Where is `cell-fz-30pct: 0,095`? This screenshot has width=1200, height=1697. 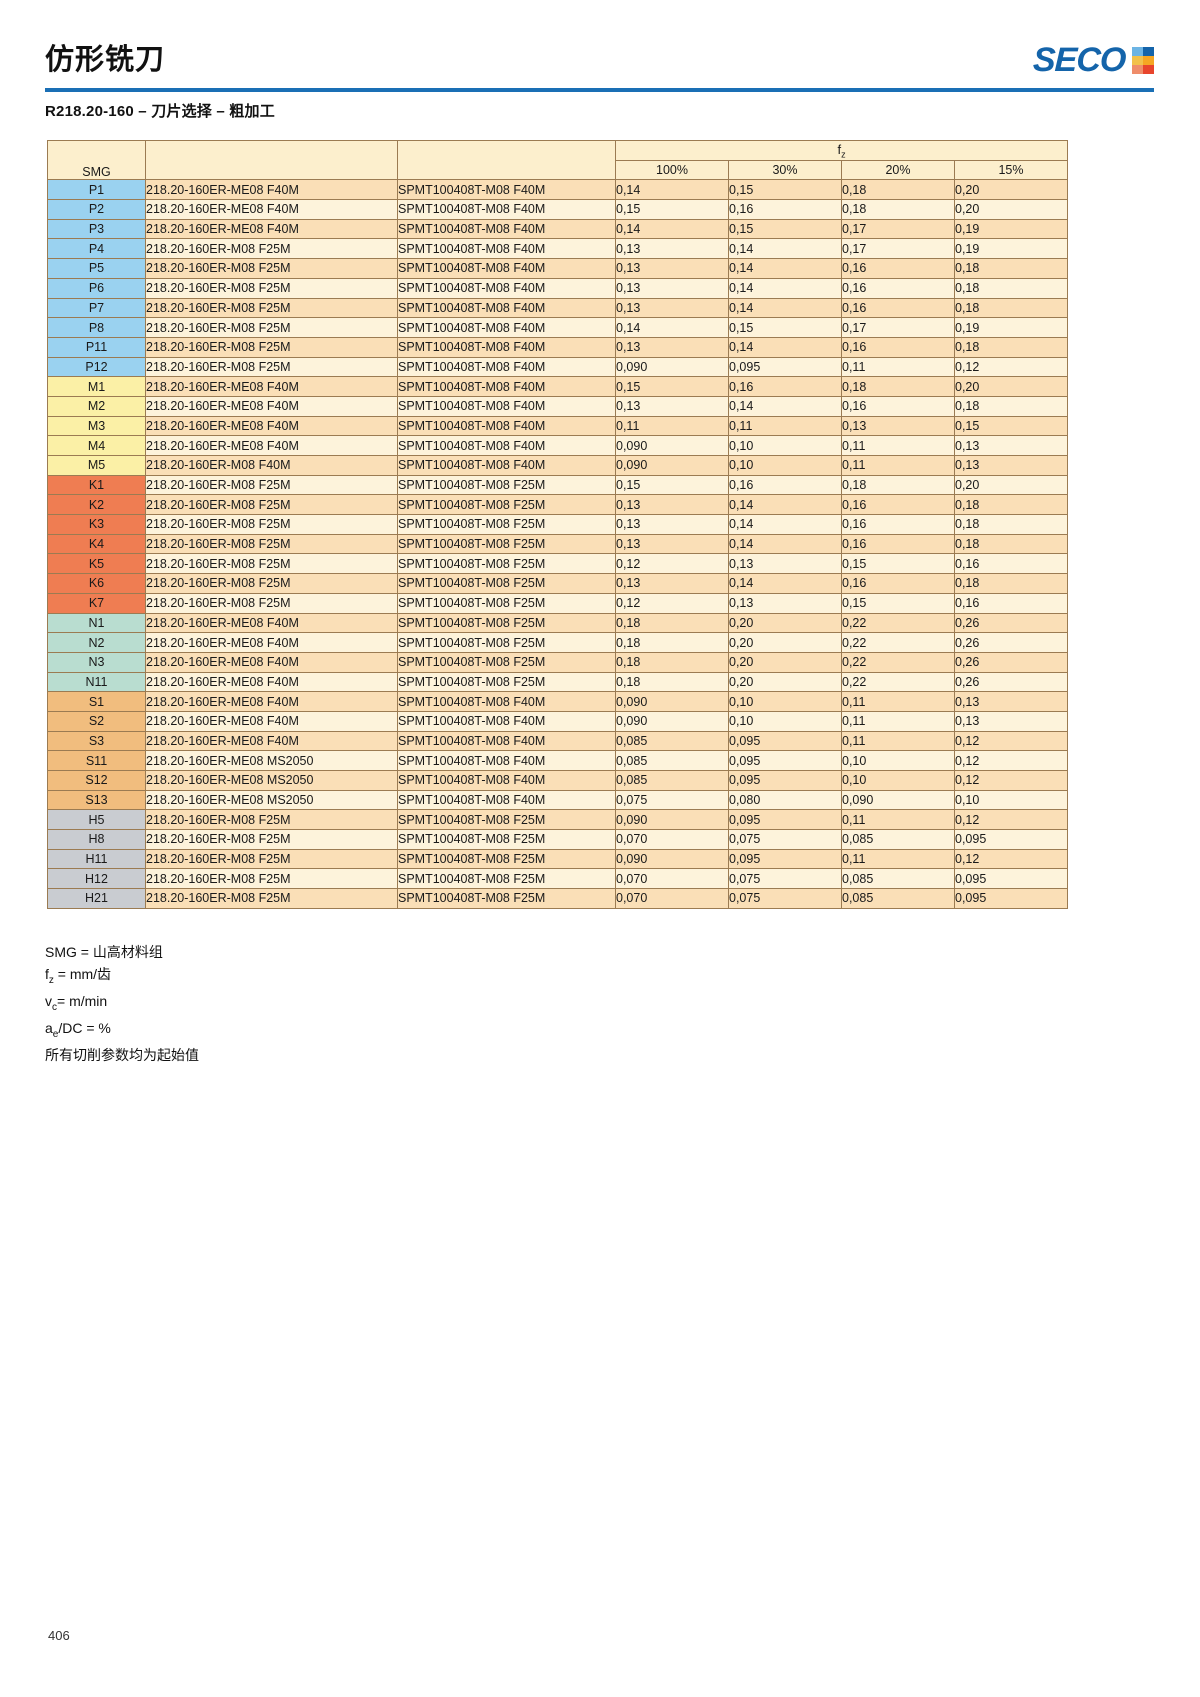 cell-fz-30pct: 0,095 is located at coordinates (785, 760).